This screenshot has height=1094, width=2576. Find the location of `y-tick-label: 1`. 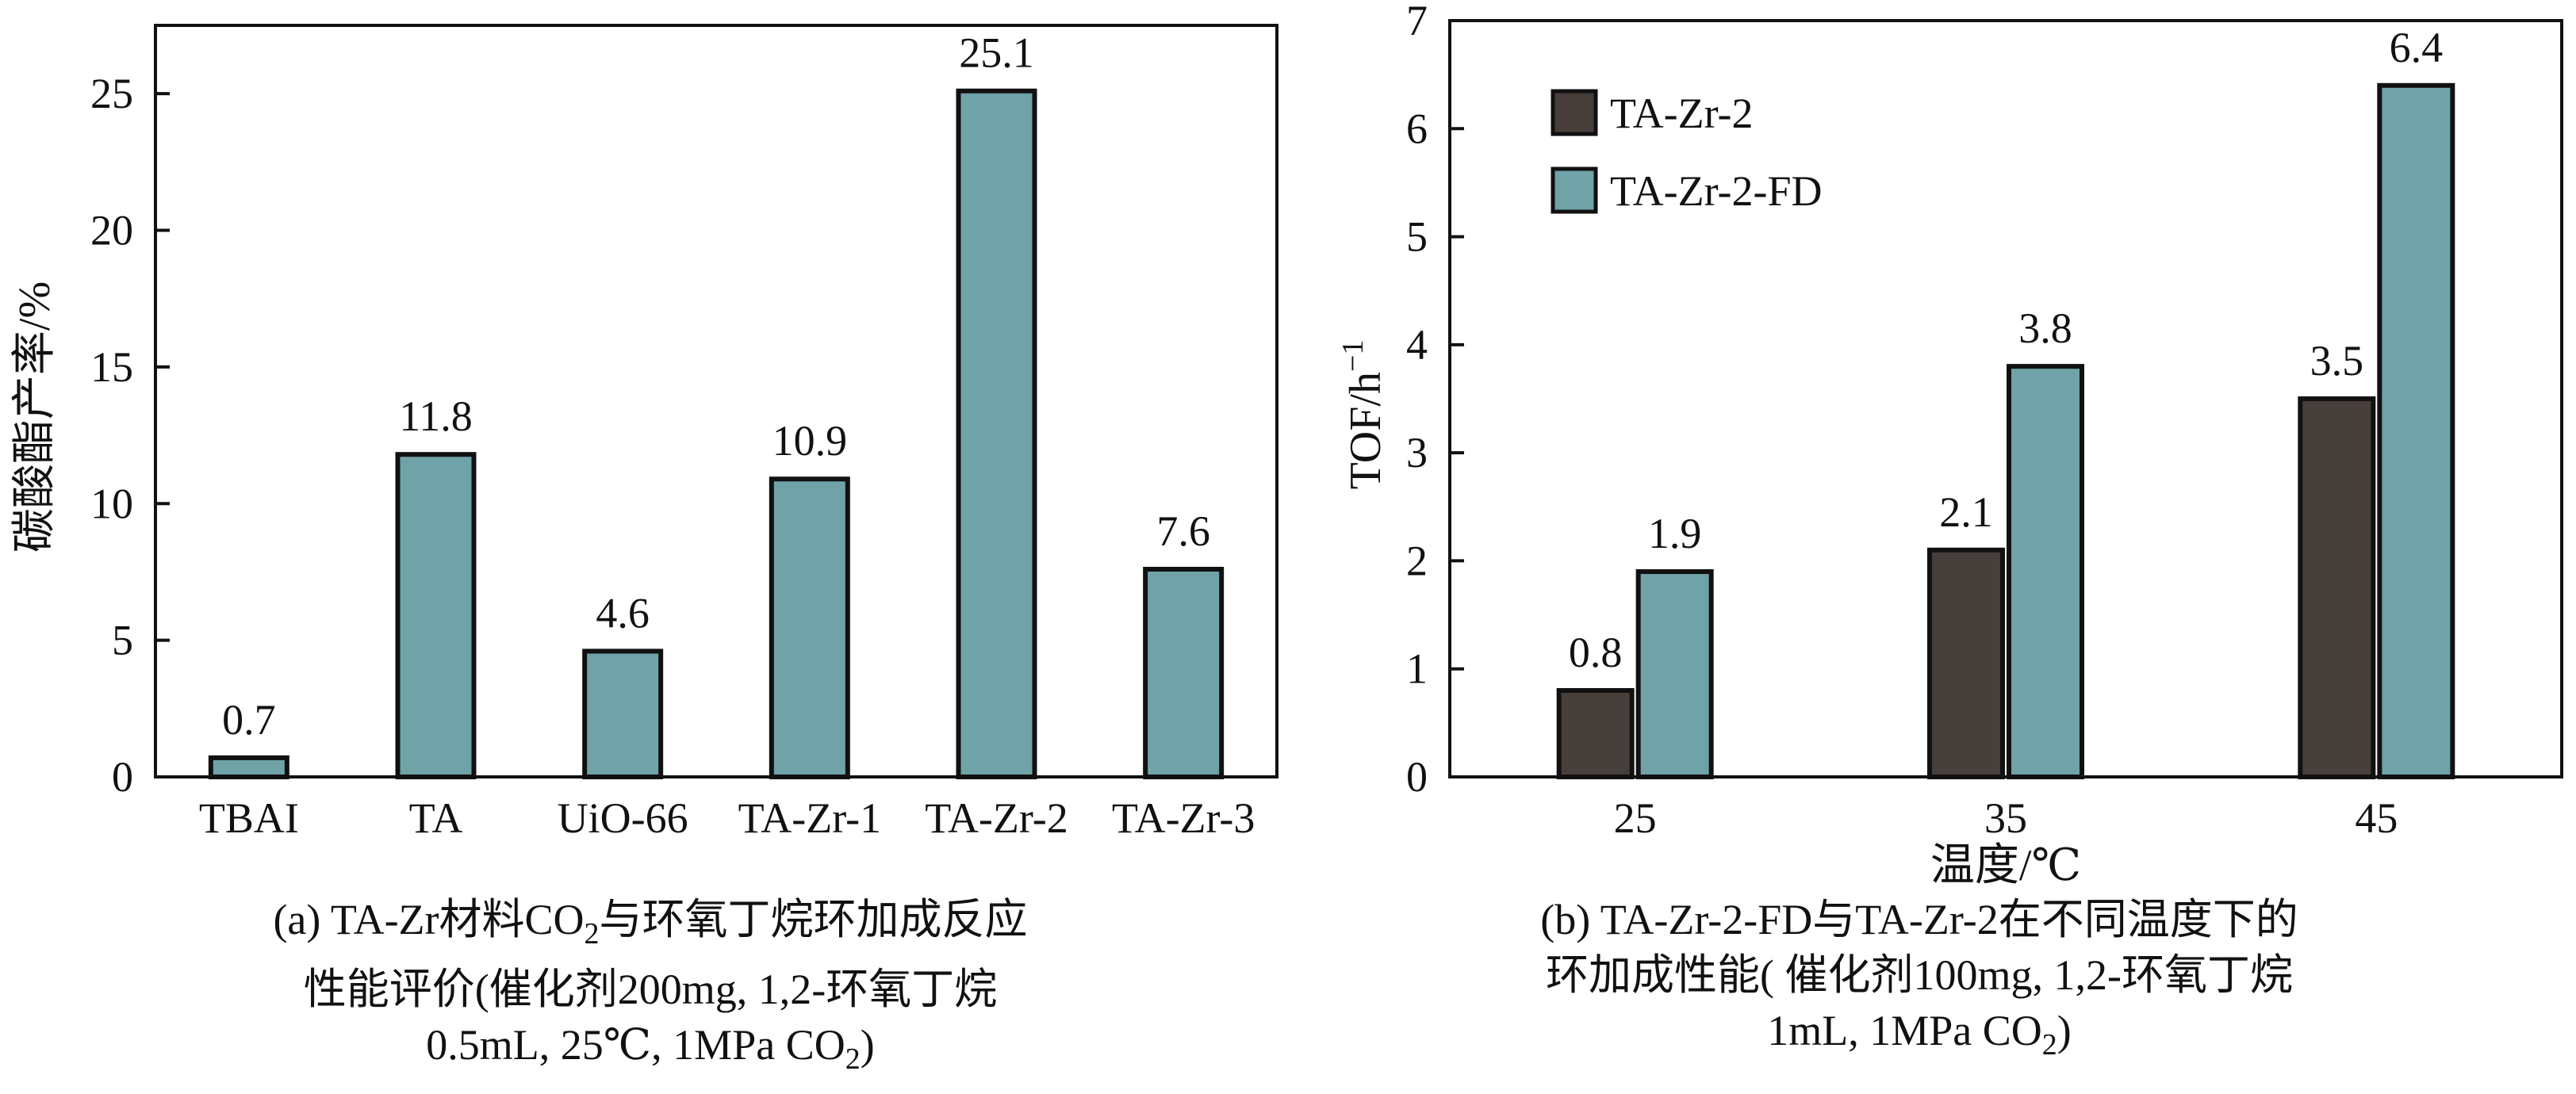

y-tick-label: 1 is located at coordinates (1417, 669).